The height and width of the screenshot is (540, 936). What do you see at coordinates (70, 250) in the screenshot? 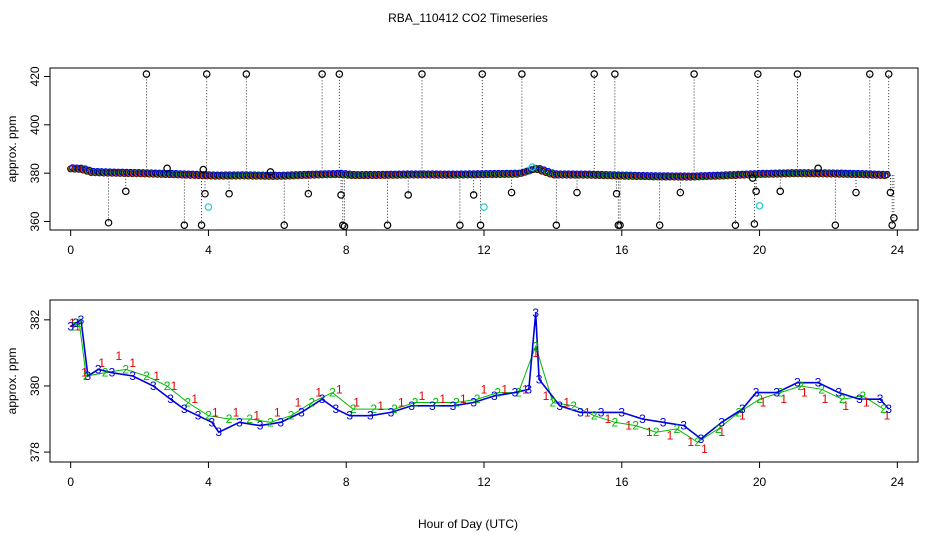
I see `x-tick-label: 0` at bounding box center [70, 250].